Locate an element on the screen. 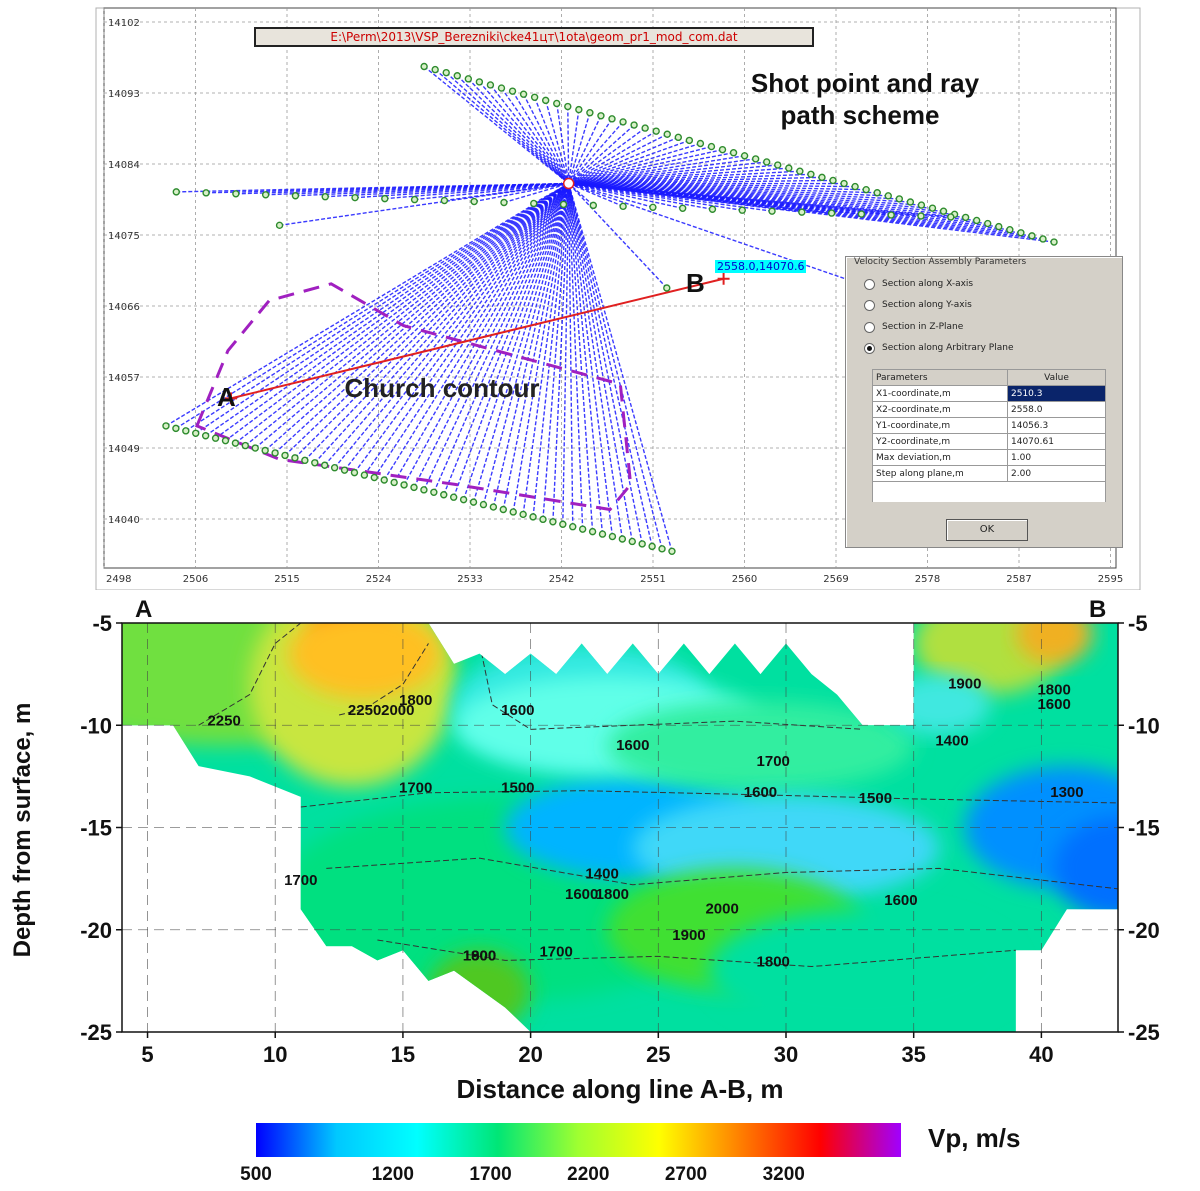  option-section-y: Section along Y-axis is located at coordinates (918, 305).